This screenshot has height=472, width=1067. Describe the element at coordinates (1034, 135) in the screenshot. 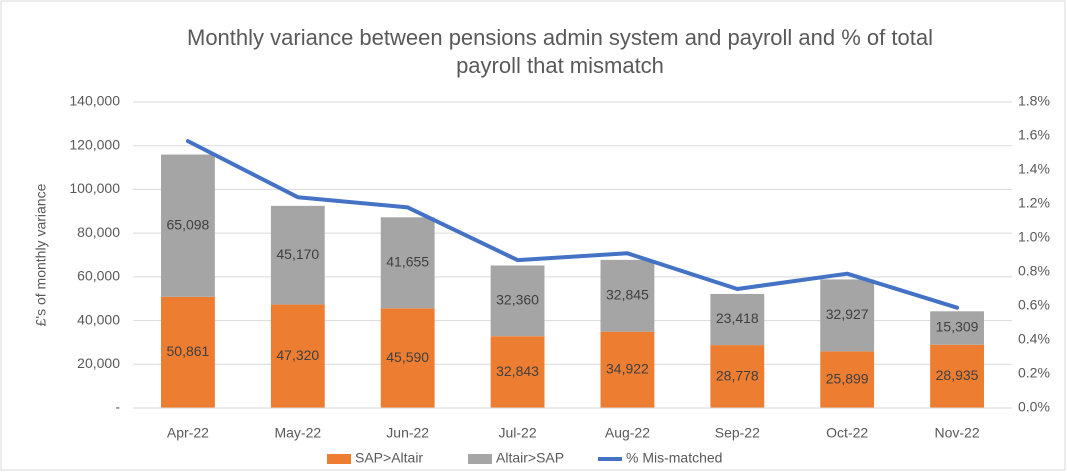

I see `y2-tick-label: 1.6%` at that location.